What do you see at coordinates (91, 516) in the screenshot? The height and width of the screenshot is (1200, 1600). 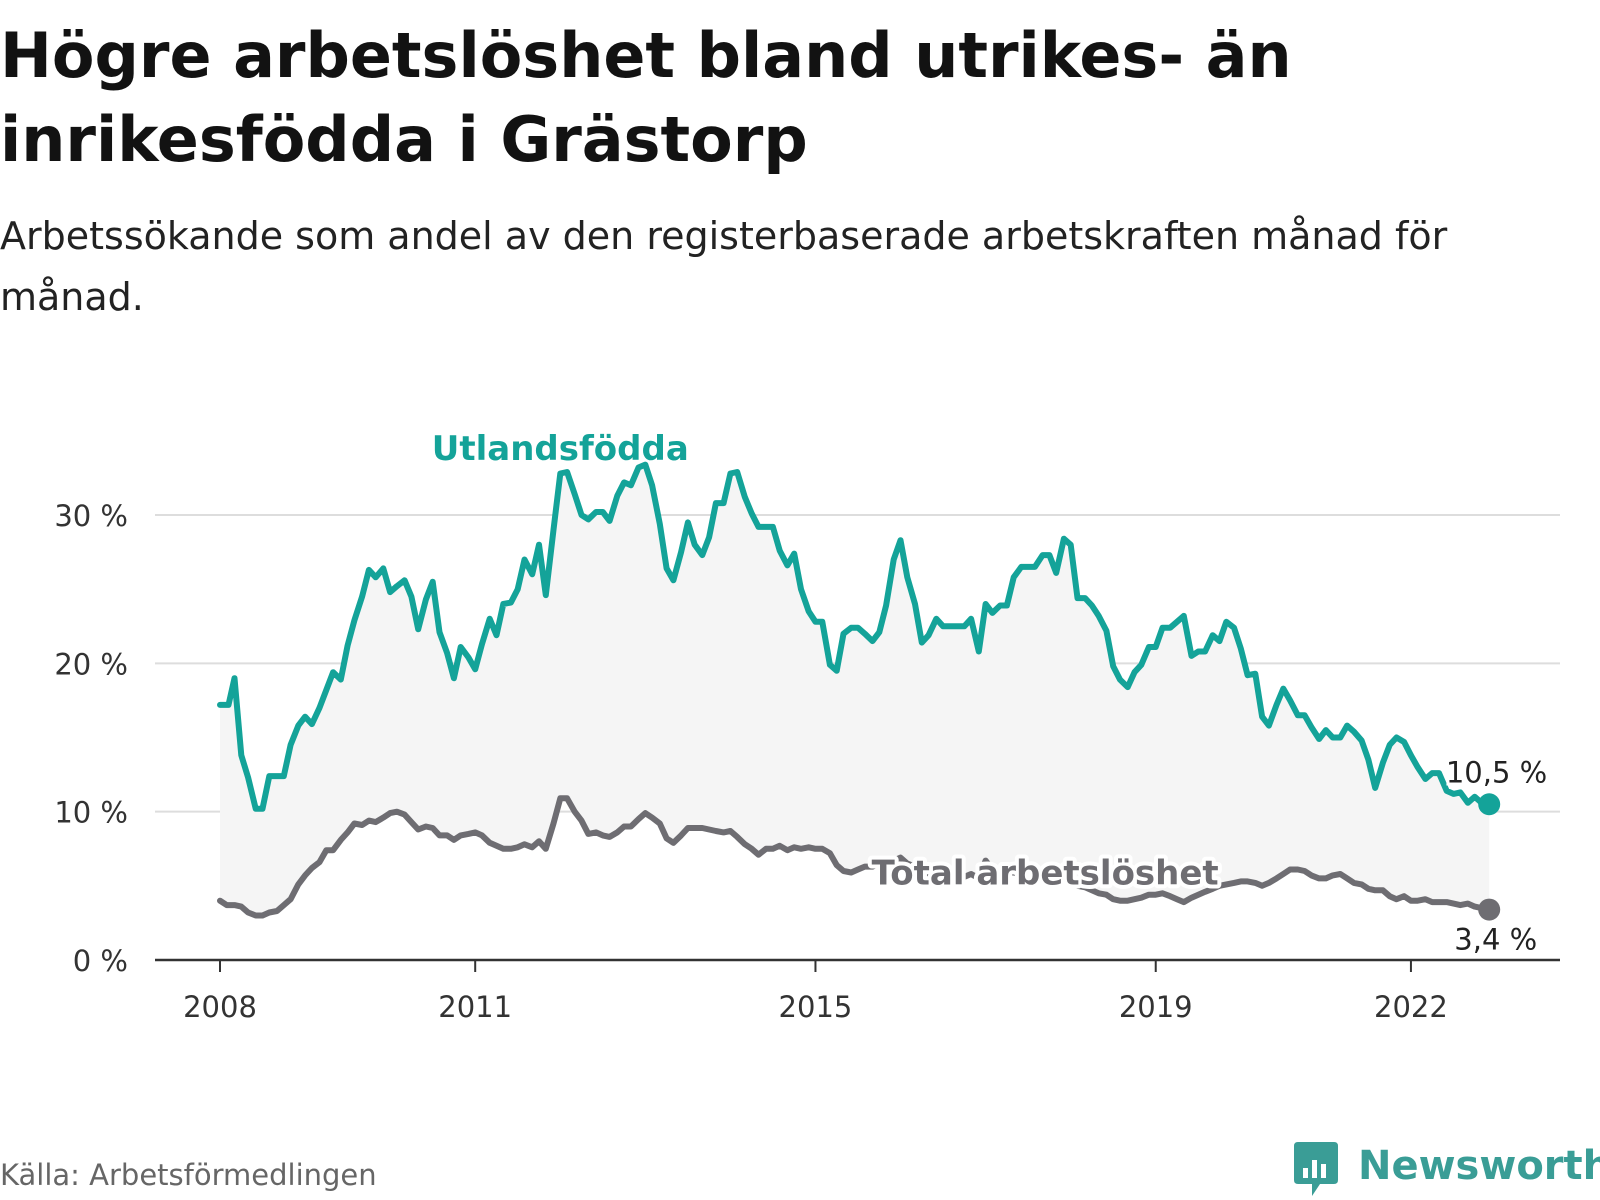 I see `y-tick-label: 30 %` at bounding box center [91, 516].